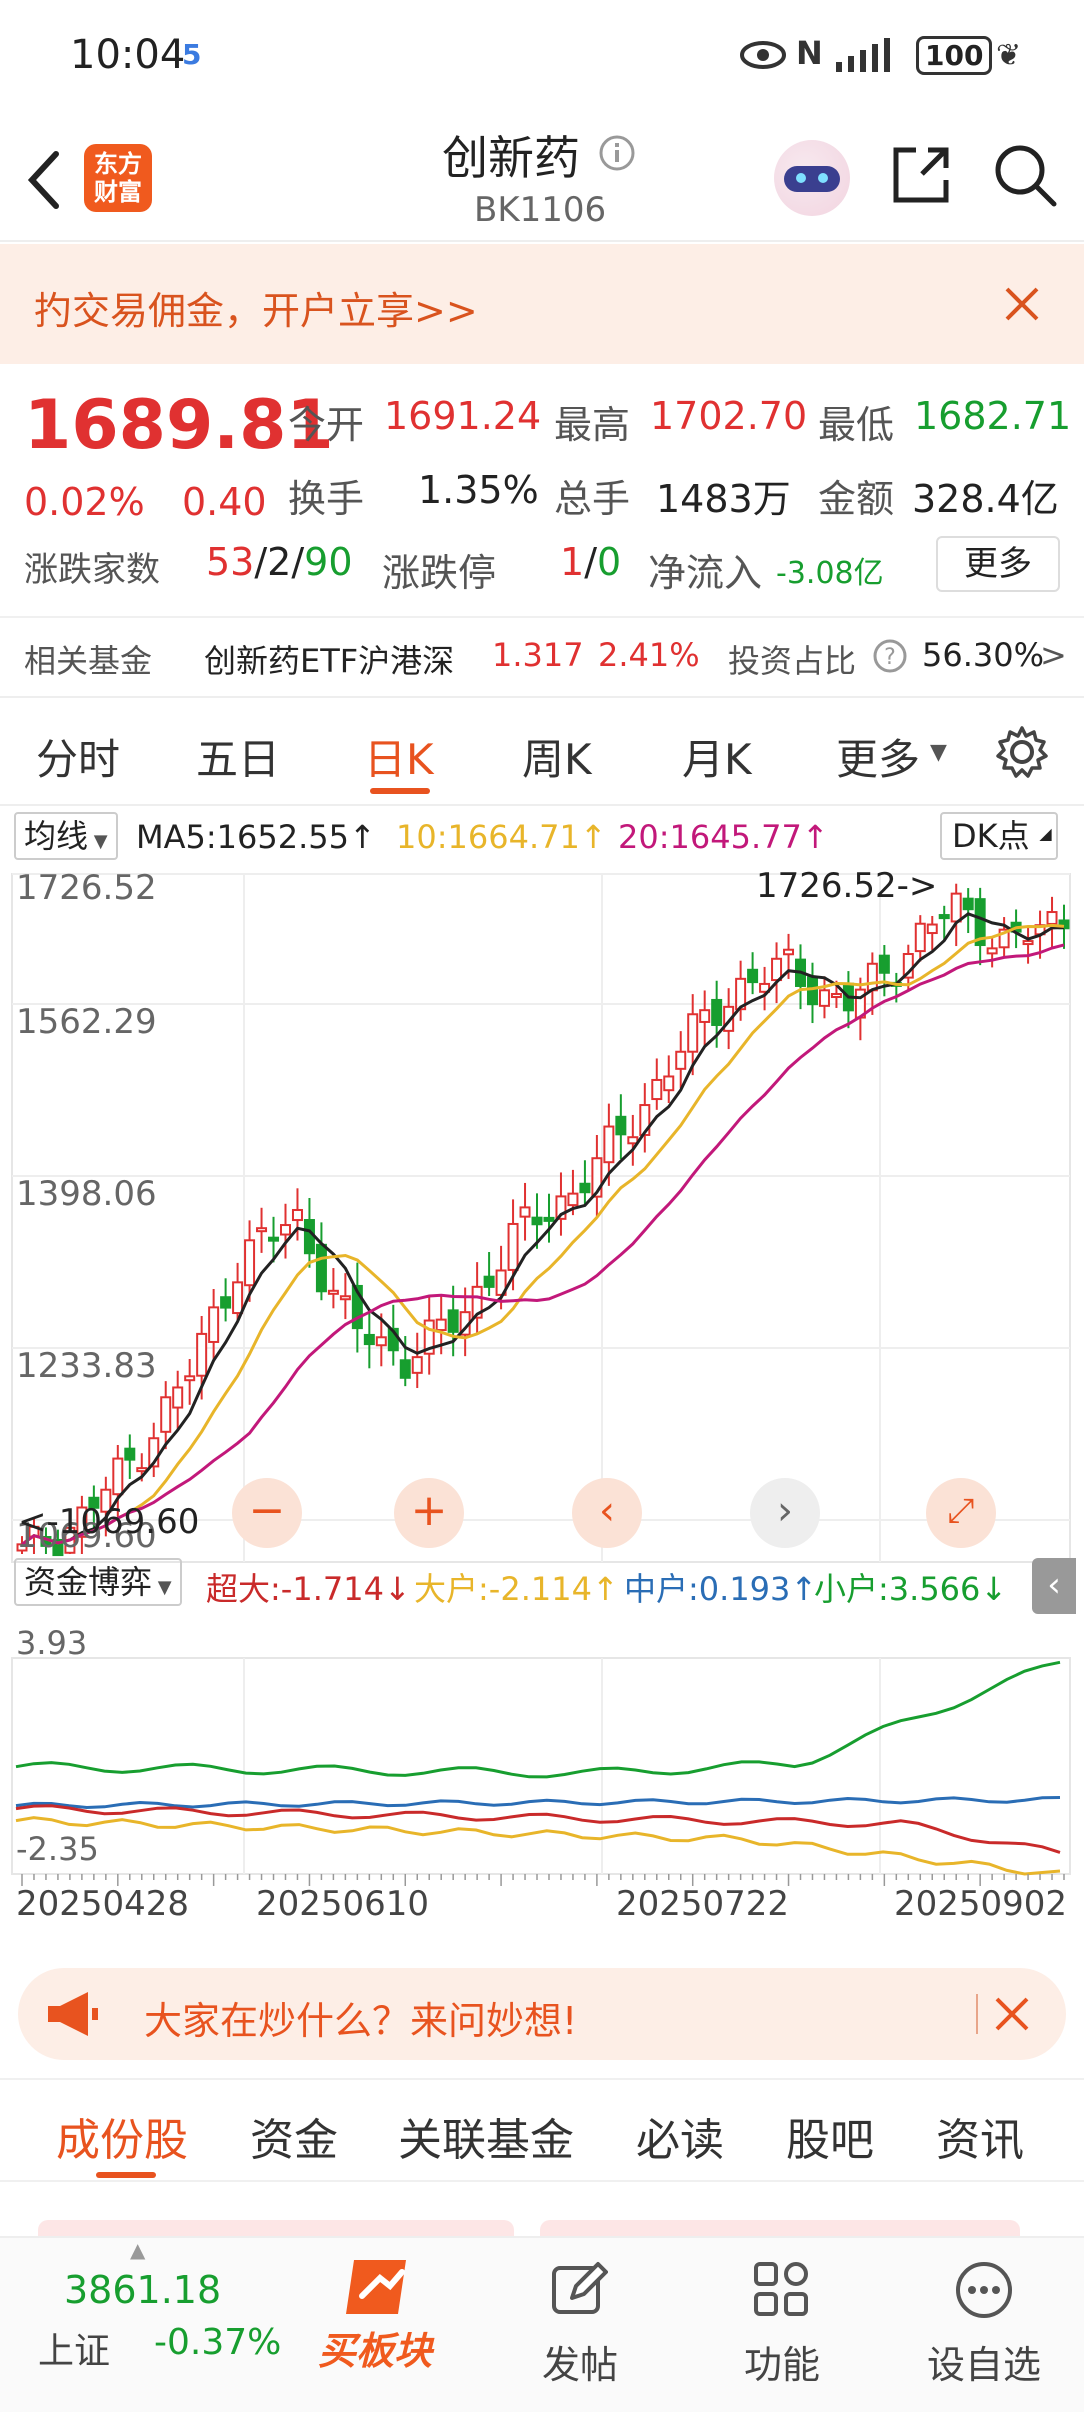  I want to click on tab-monthly-k: 月K, so click(717, 759).